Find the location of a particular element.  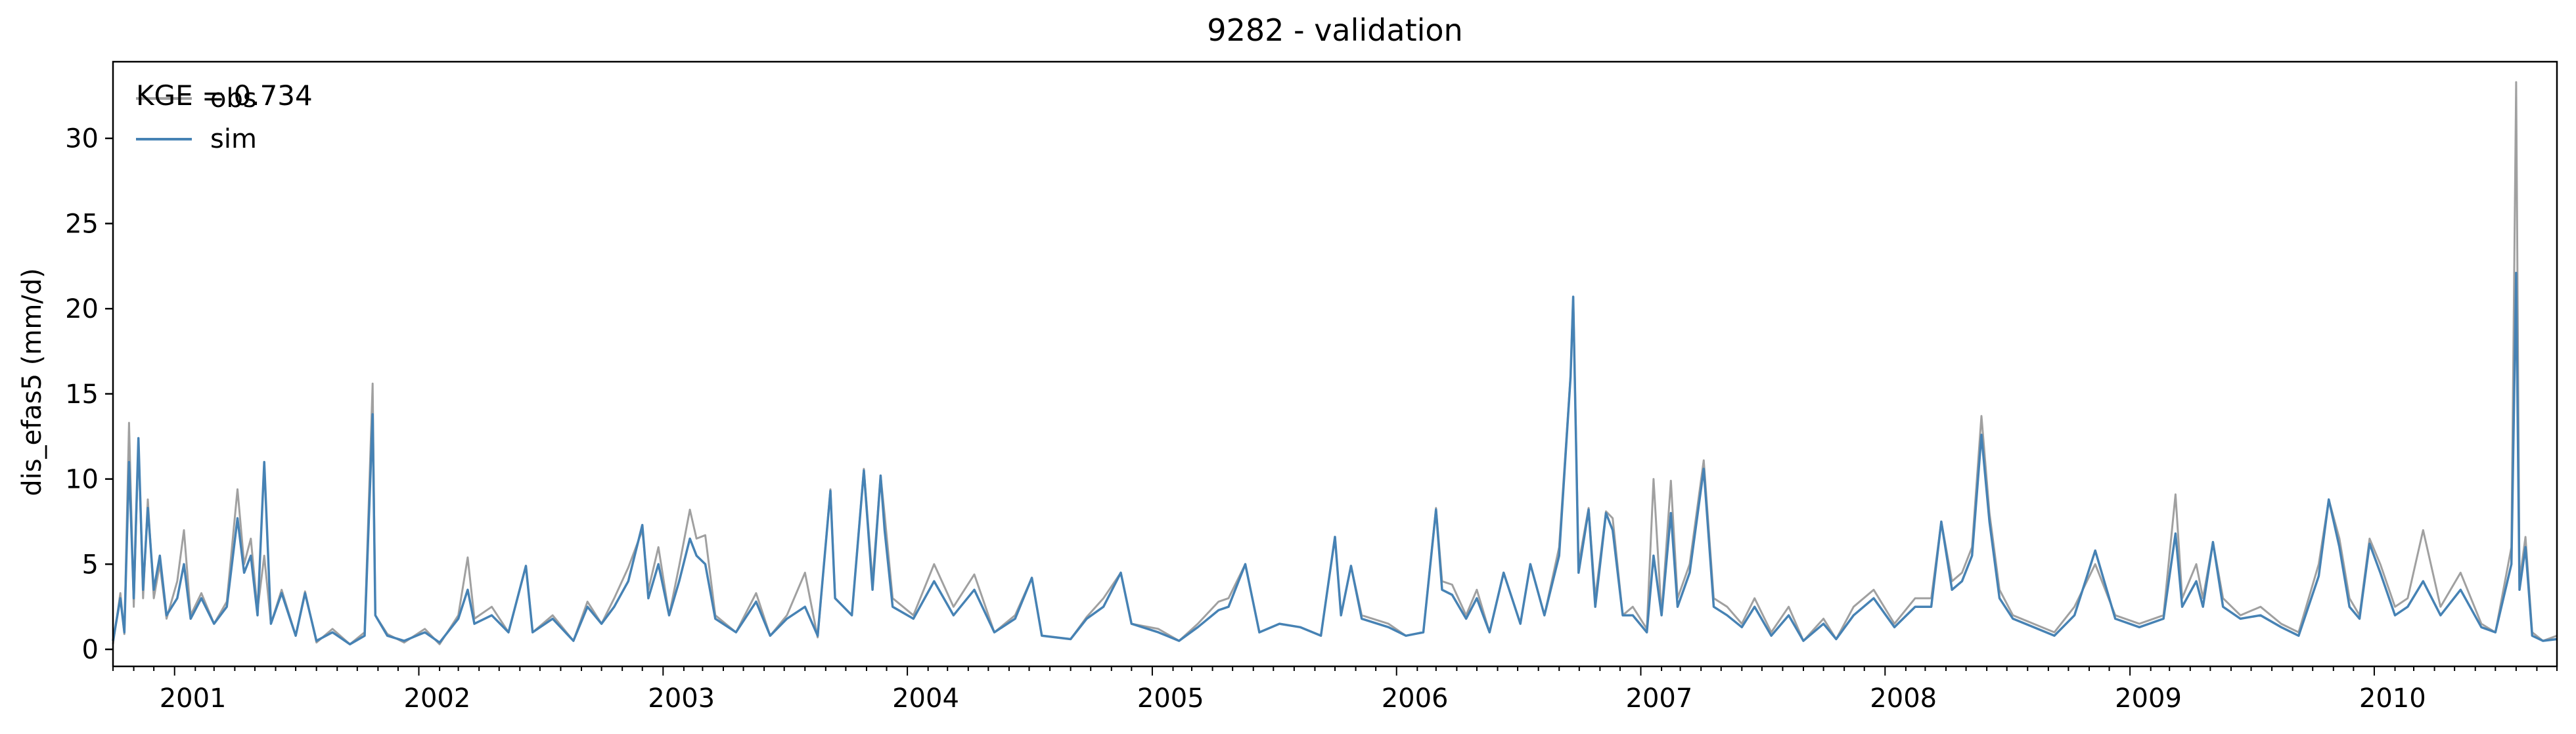

chart-title: 9282 - validation is located at coordinates (1334, 30).